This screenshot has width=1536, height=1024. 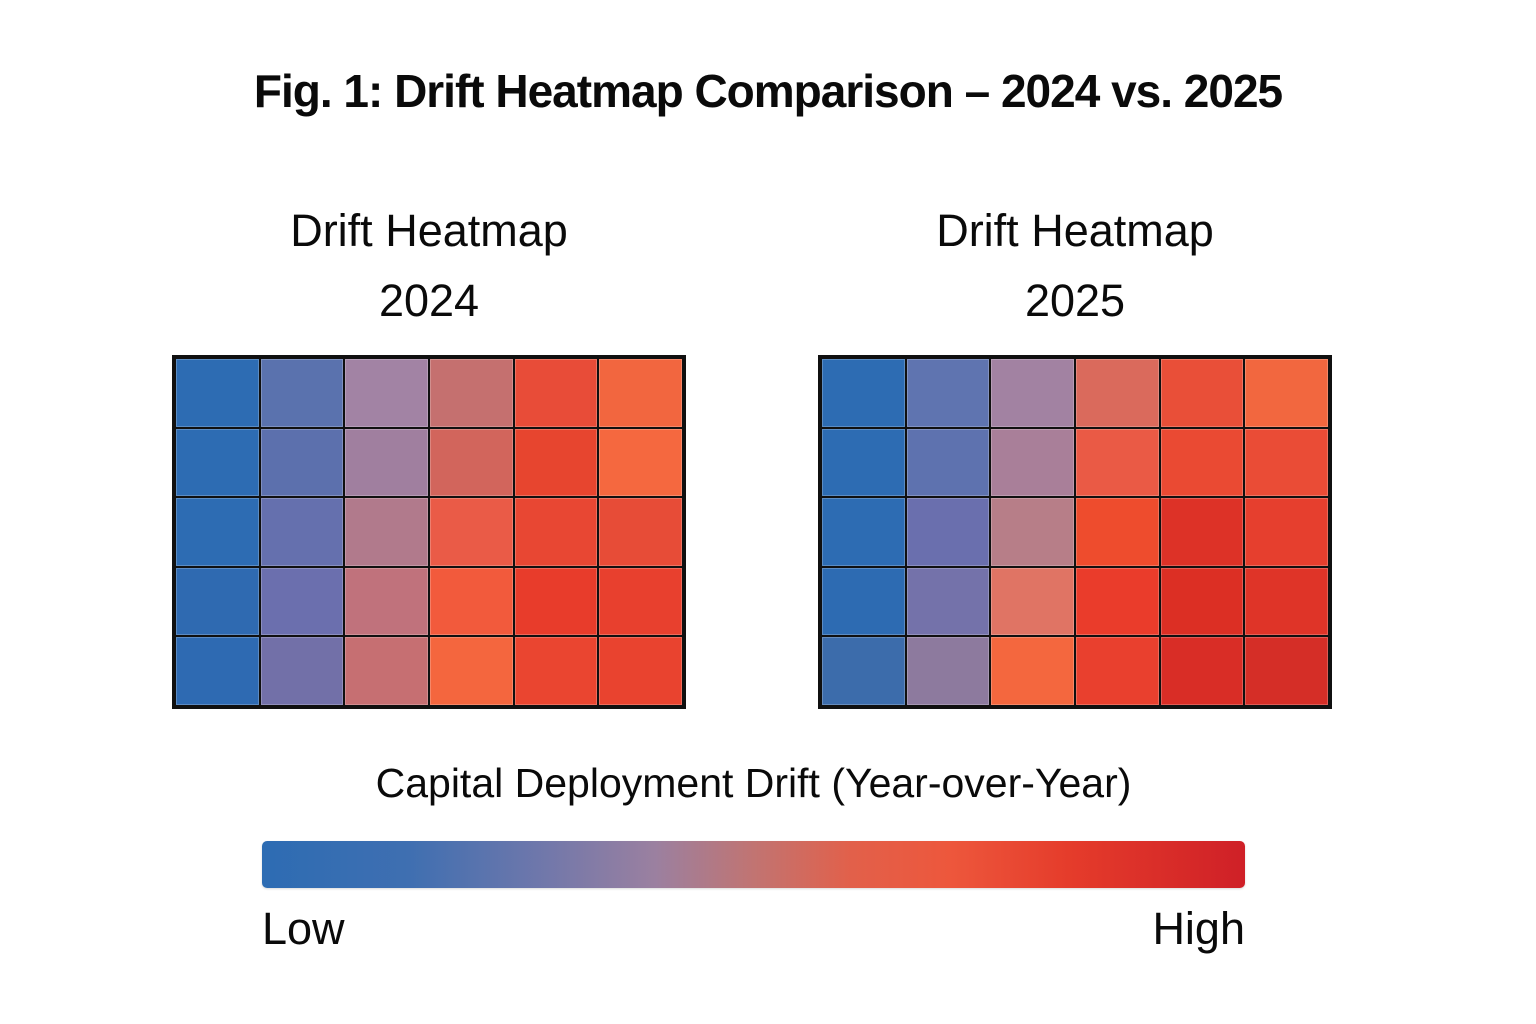 I want to click on heatmap-2025-title-line2: 2025, so click(x=1075, y=300).